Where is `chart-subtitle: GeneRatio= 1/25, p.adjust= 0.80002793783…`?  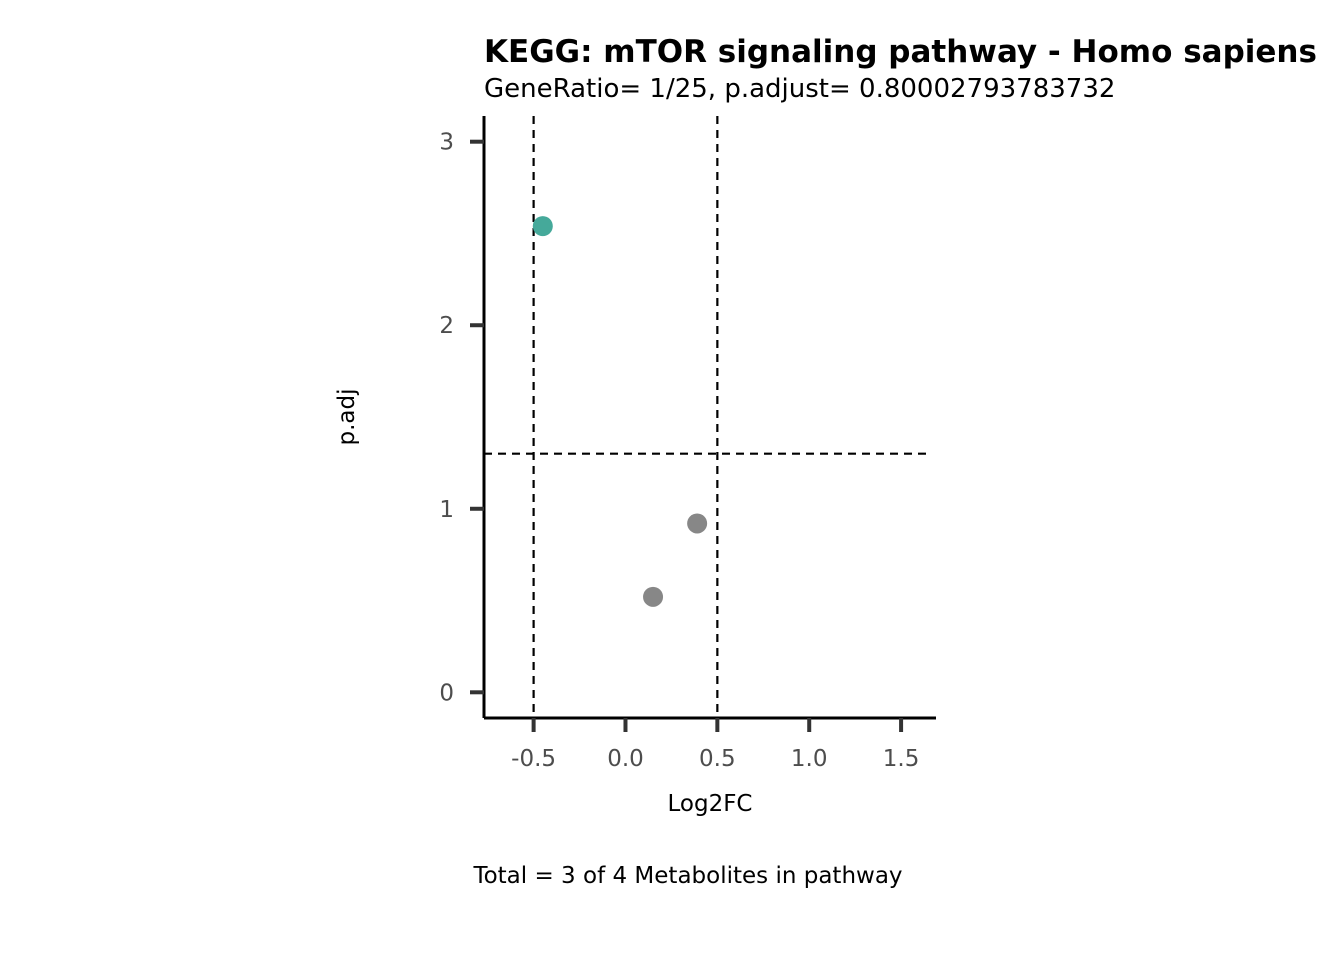
chart-subtitle: GeneRatio= 1/25, p.adjust= 0.80002793783… is located at coordinates (799, 89).